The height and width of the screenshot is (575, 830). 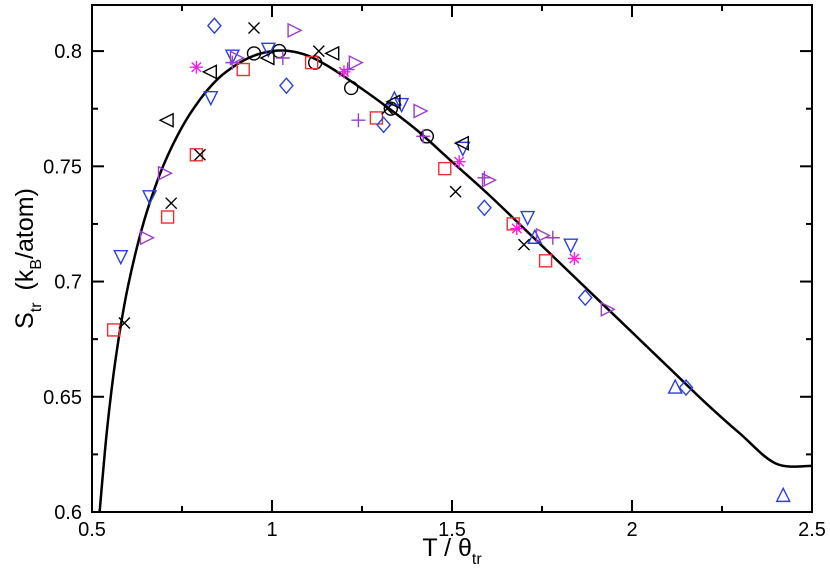 I want to click on x-tick-label: 0.5, so click(x=92, y=530).